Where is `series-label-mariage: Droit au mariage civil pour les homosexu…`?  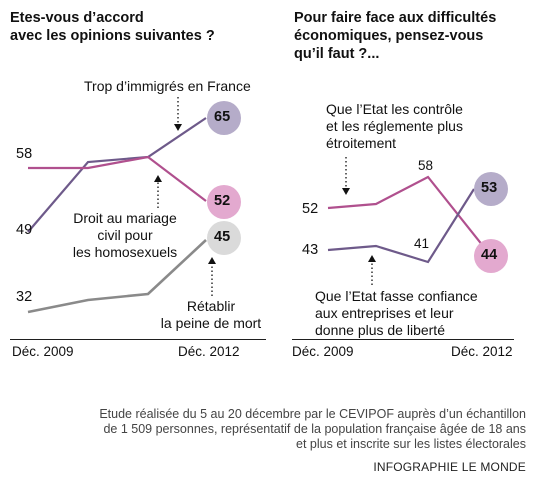
series-label-mariage: Droit au mariage civil pour les homosexu… is located at coordinates (125, 235).